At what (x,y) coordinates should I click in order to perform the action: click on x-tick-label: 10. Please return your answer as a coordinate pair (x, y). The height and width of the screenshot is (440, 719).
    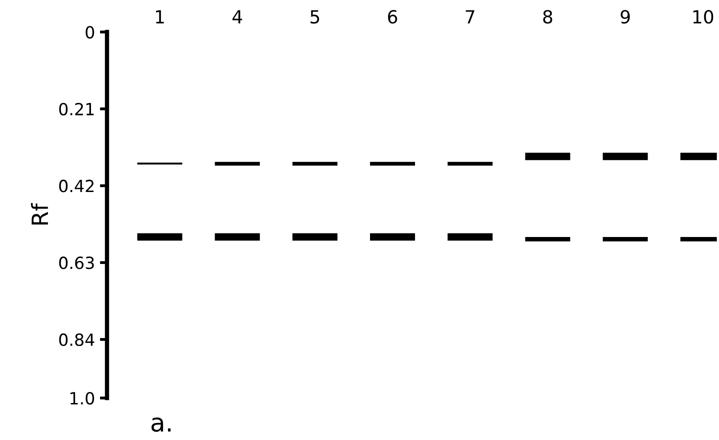
    Looking at the image, I should click on (703, 17).